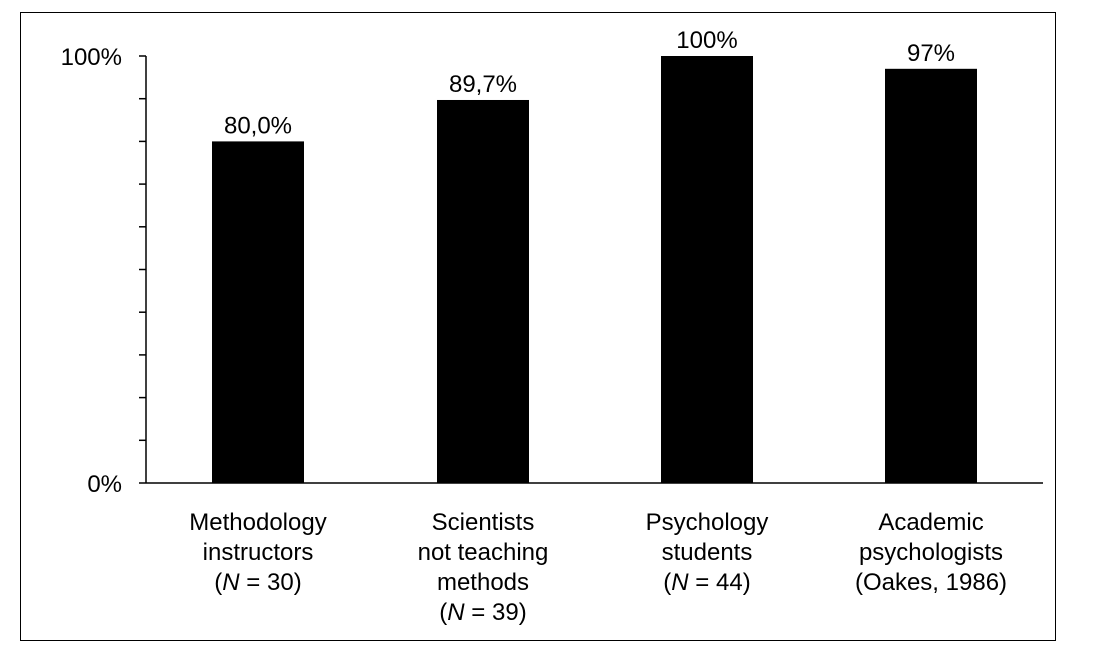  Describe the element at coordinates (931, 53) in the screenshot. I see `data-label: 97%` at that location.